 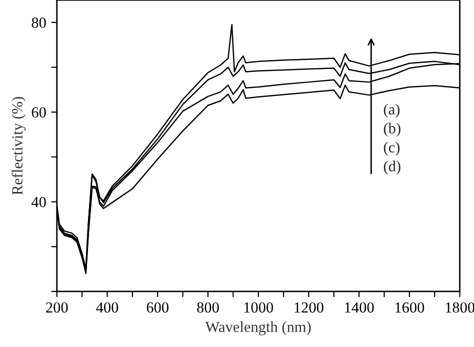 I want to click on x-axis-title: Wavelength (nm), so click(x=258, y=328).